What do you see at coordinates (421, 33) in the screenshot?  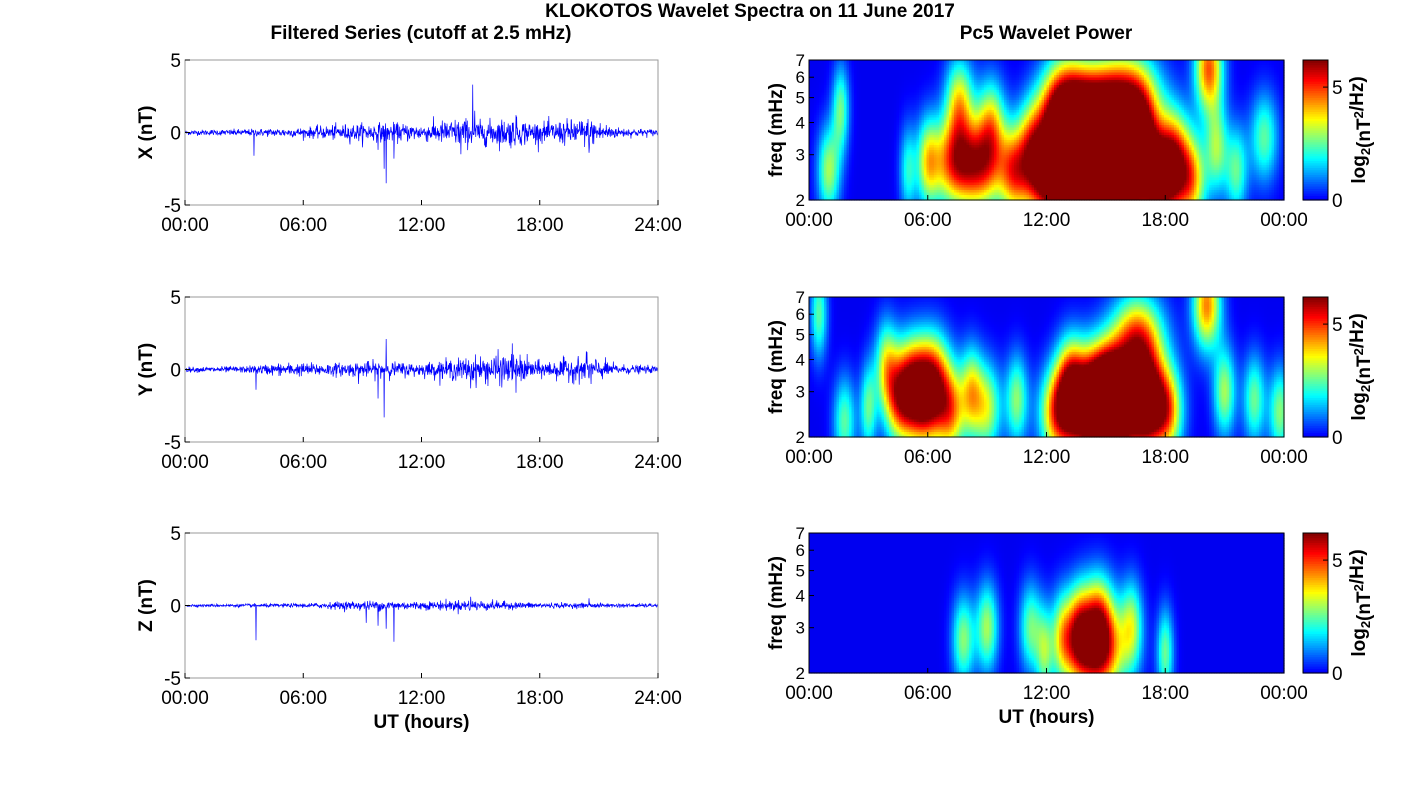 I see `left-column-title: Filtered Series (cutoff at 2.5 mHz)` at bounding box center [421, 33].